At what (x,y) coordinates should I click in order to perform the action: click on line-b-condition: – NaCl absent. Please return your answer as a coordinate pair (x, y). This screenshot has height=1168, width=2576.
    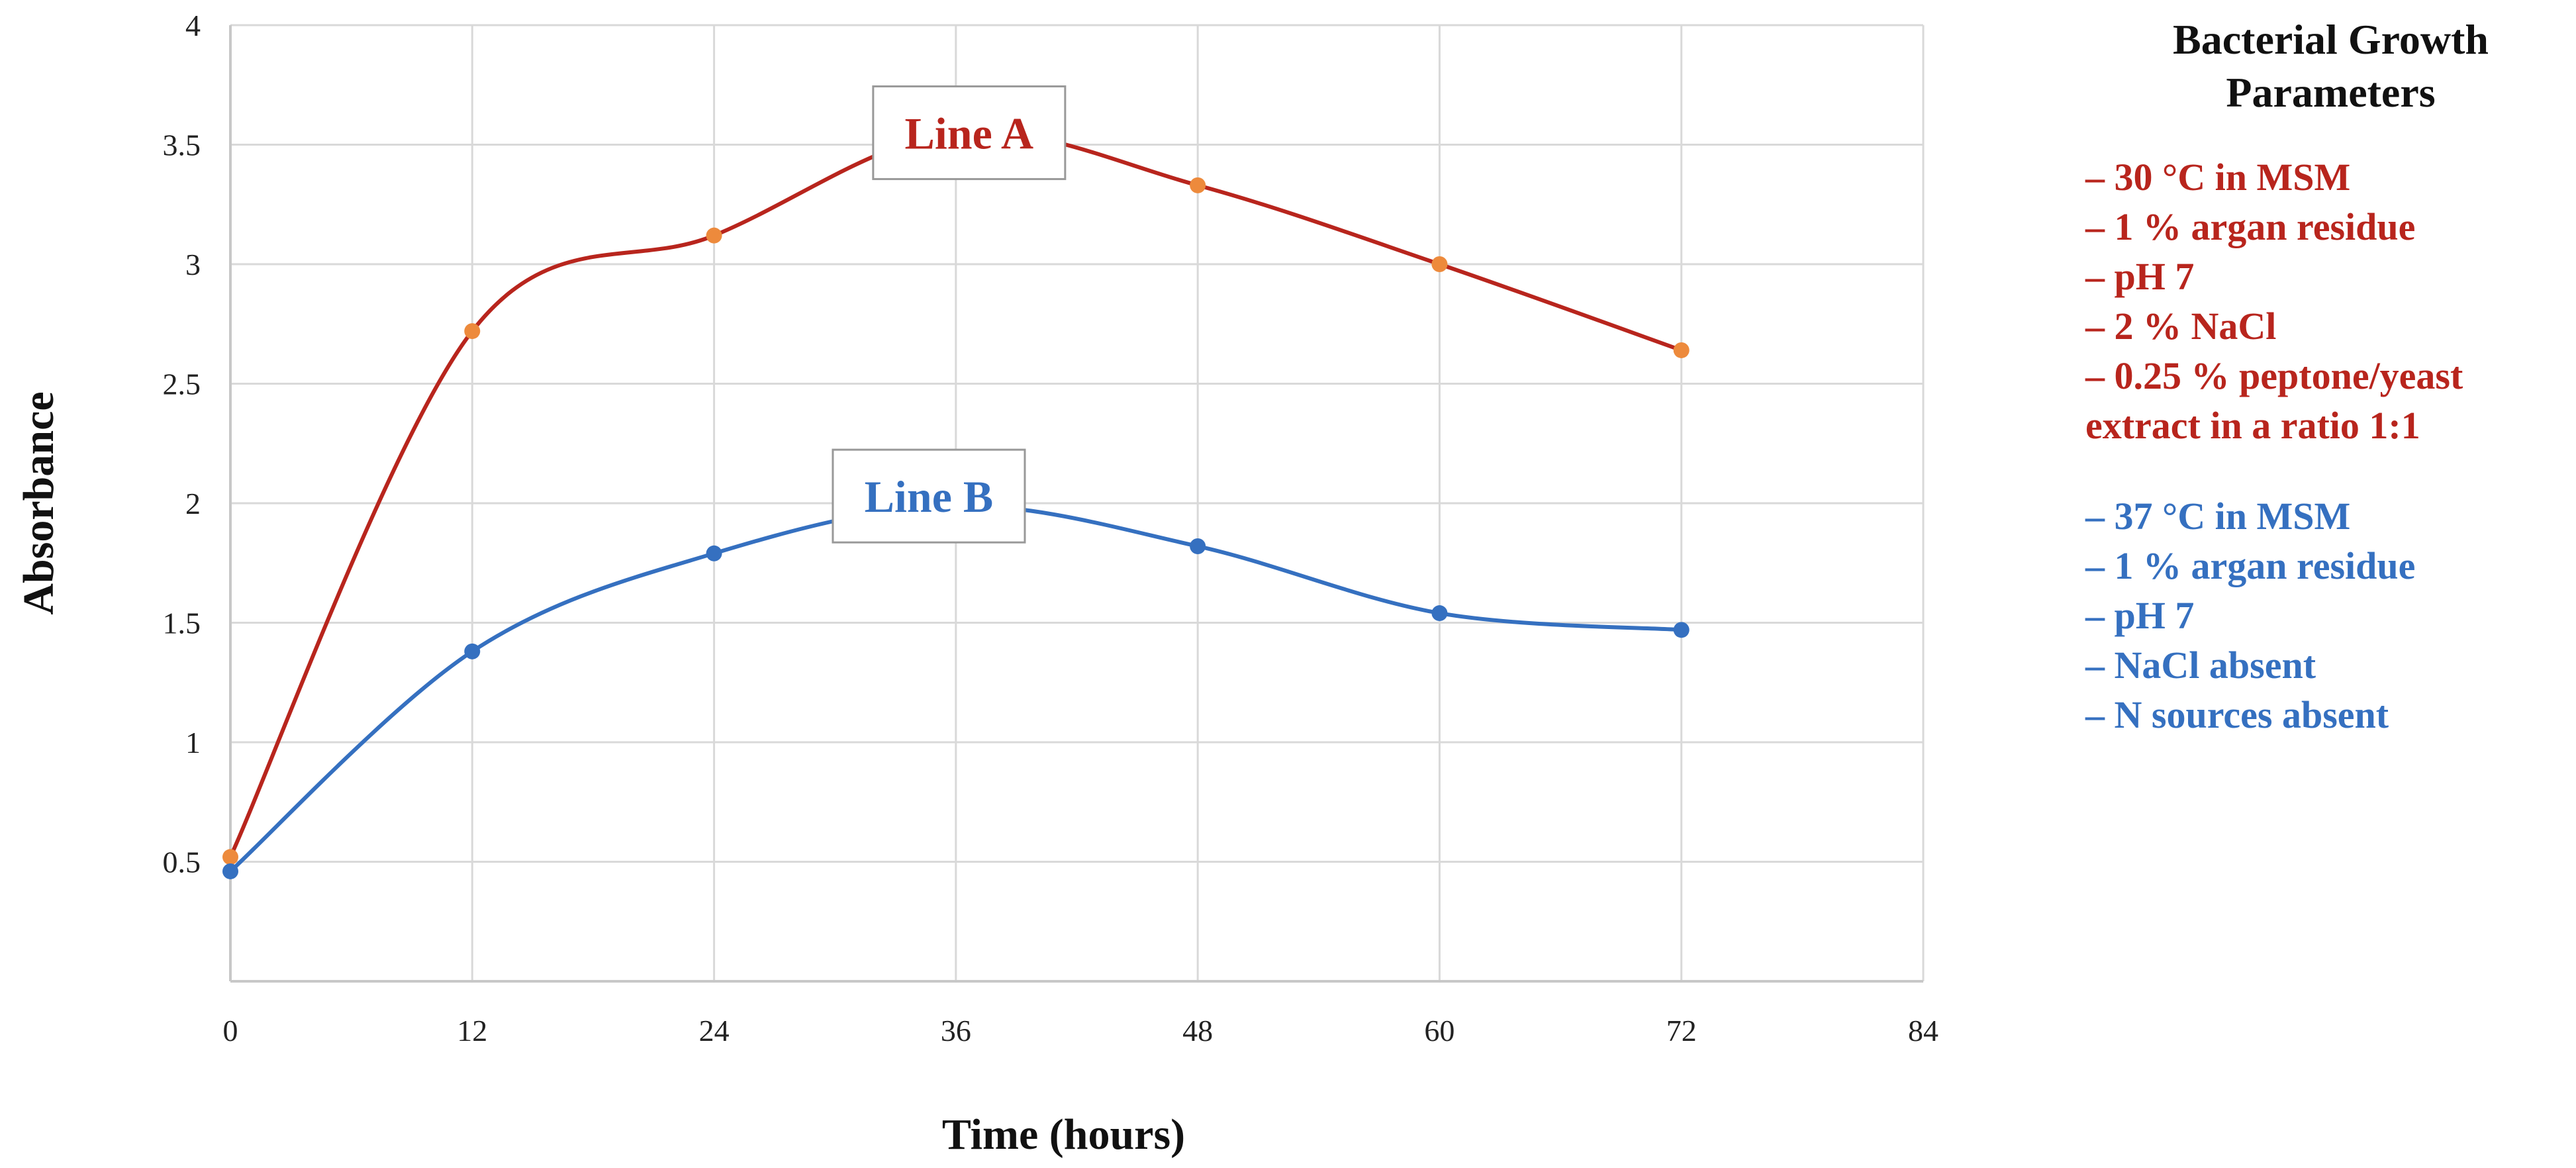
    Looking at the image, I should click on (2200, 665).